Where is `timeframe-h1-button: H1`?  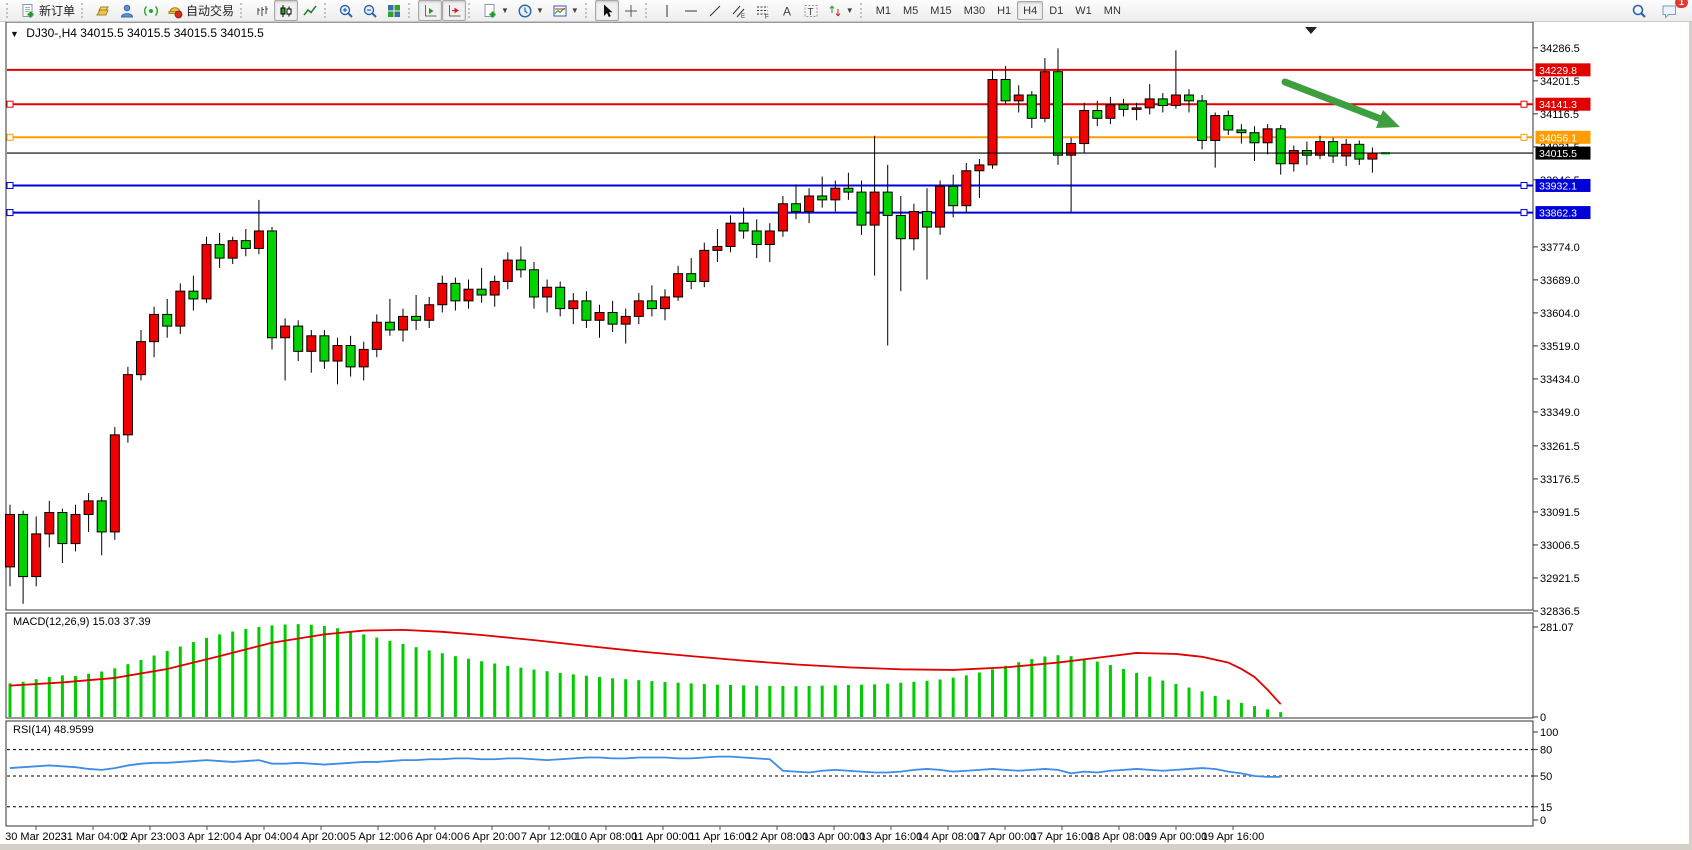
timeframe-h1-button: H1 is located at coordinates (1004, 10).